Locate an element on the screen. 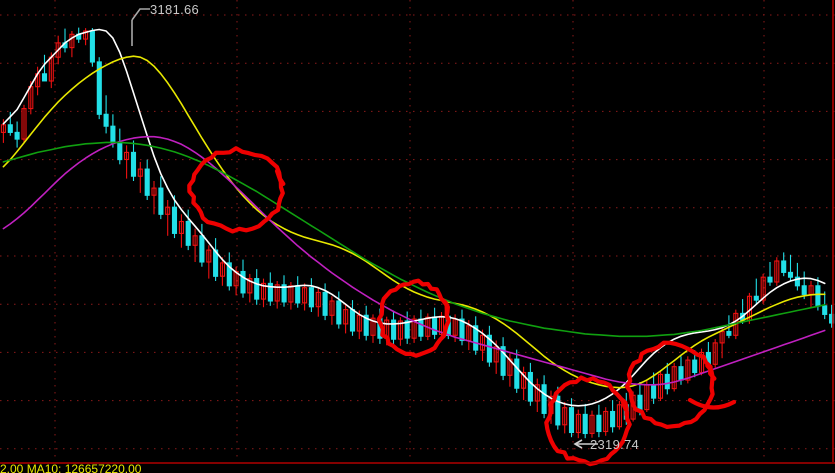  low-price-label: 2319.74 is located at coordinates (615, 444).